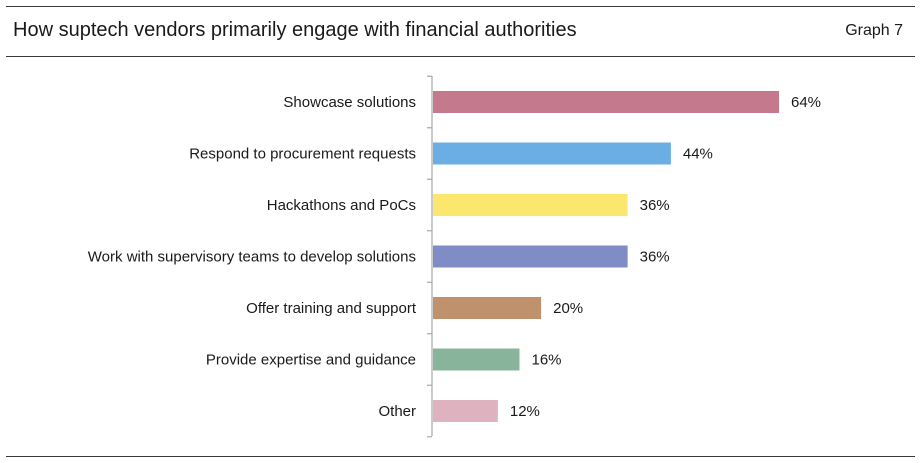 The width and height of the screenshot is (921, 463). Describe the element at coordinates (460, 456) in the screenshot. I see `bottom-rule` at that location.